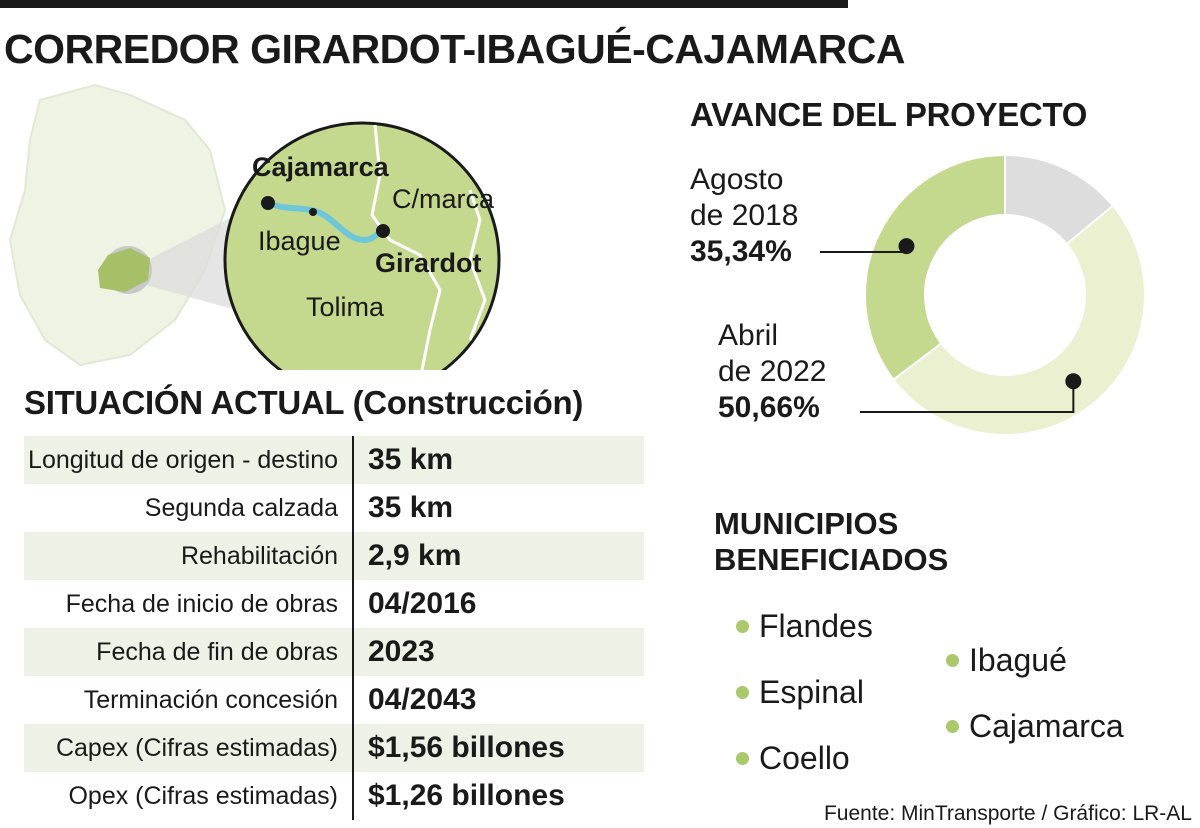  What do you see at coordinates (793, 758) in the screenshot?
I see `list-item: Coello` at bounding box center [793, 758].